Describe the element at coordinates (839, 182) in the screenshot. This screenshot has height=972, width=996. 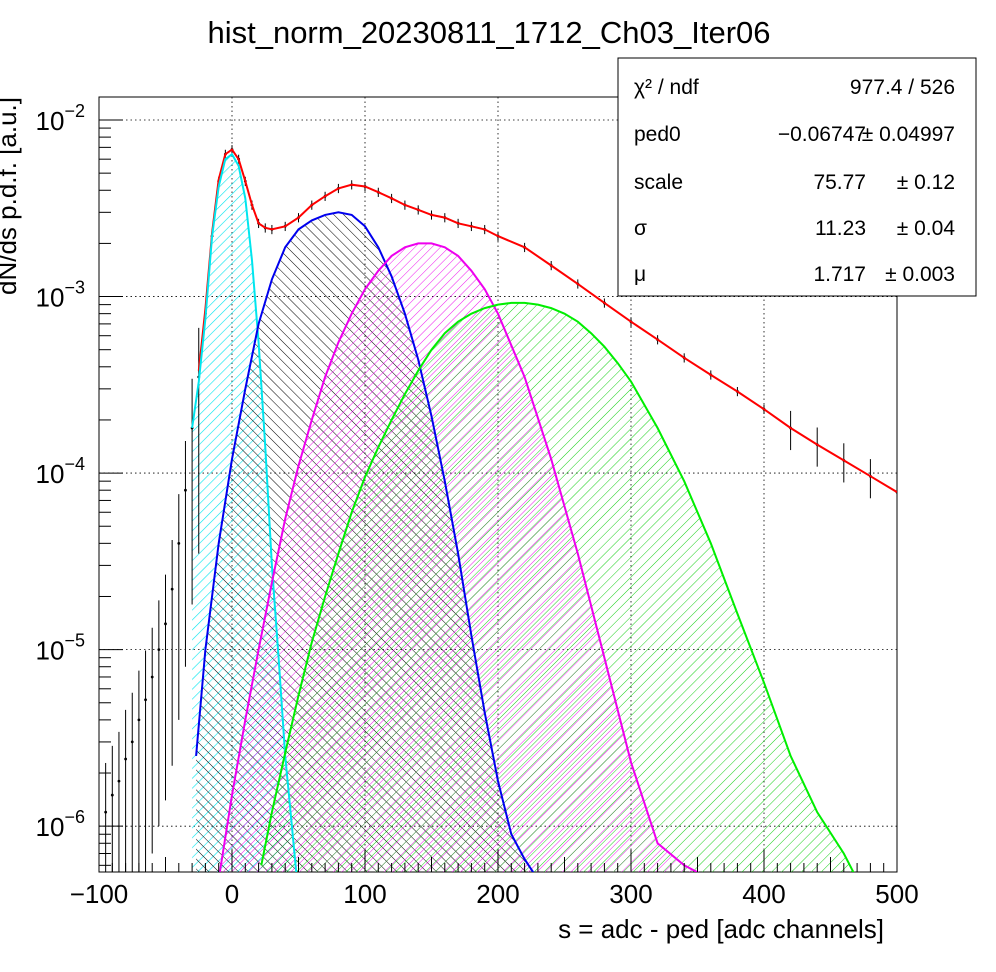
I see `stat-value: 75.77` at that location.